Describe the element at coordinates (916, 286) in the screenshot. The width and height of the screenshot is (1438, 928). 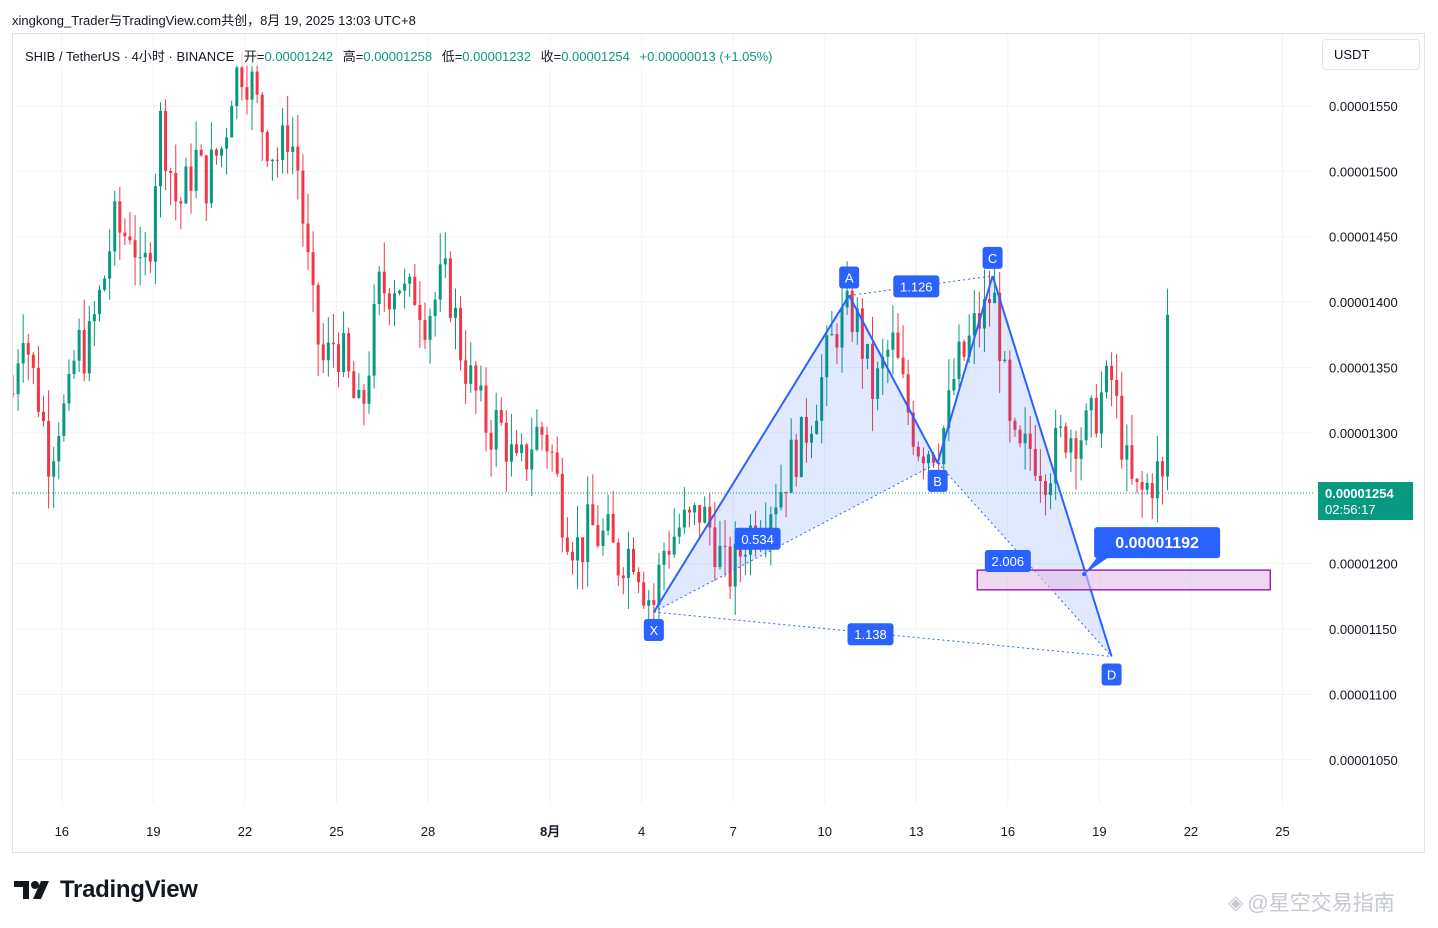
I see `ratio-label-text: 1.126` at that location.